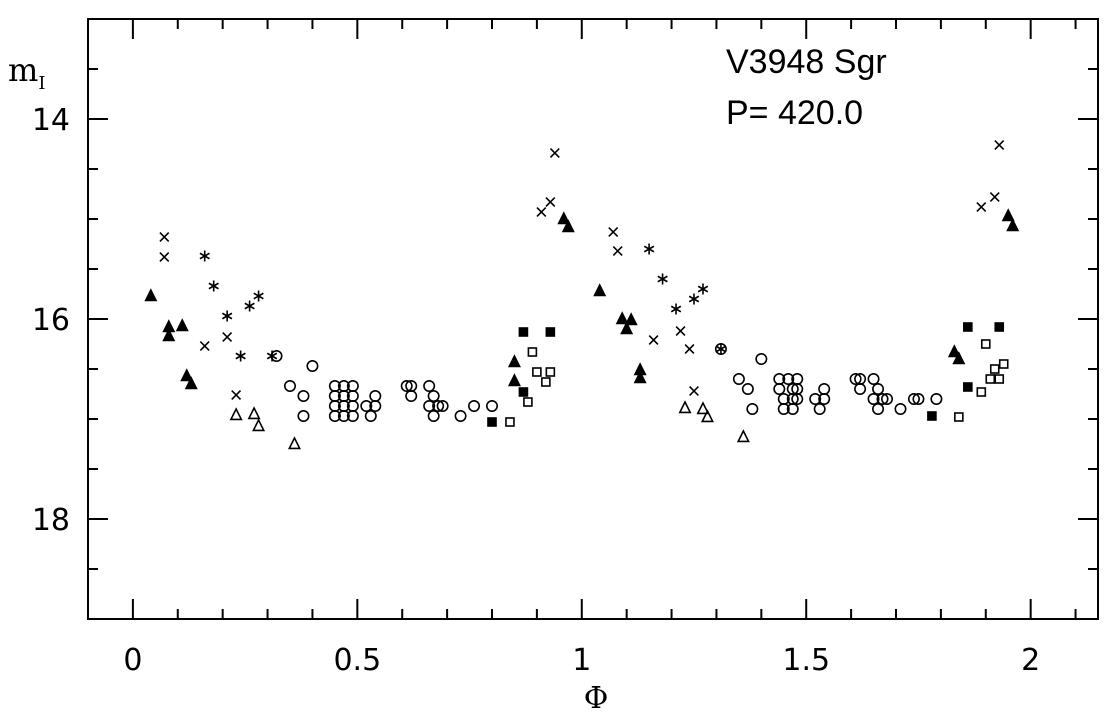 Image resolution: width=1112 pixels, height=718 pixels. Describe the element at coordinates (132, 660) in the screenshot. I see `x-tick-label: 0` at that location.